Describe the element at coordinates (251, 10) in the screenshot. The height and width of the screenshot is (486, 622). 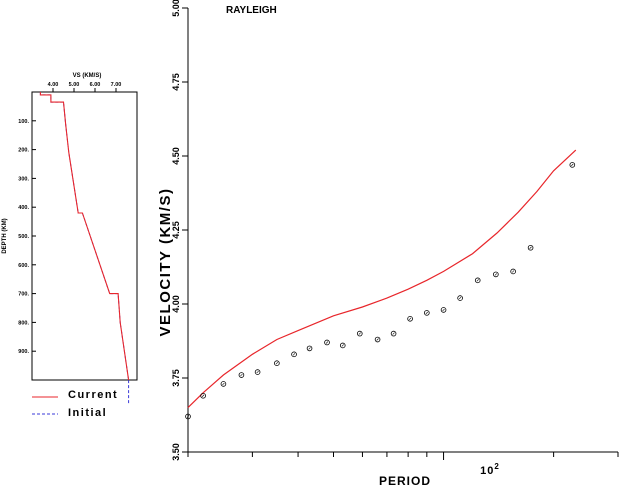
I see `chart-title: RAYLEIGH` at that location.